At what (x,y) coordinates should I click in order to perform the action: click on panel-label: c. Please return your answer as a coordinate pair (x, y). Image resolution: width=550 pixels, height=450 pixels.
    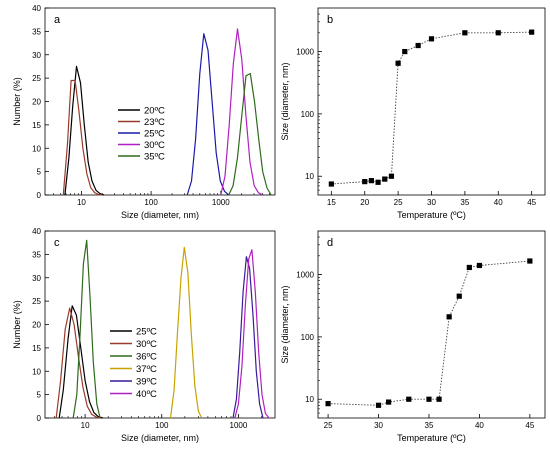
    Looking at the image, I should click on (57, 243).